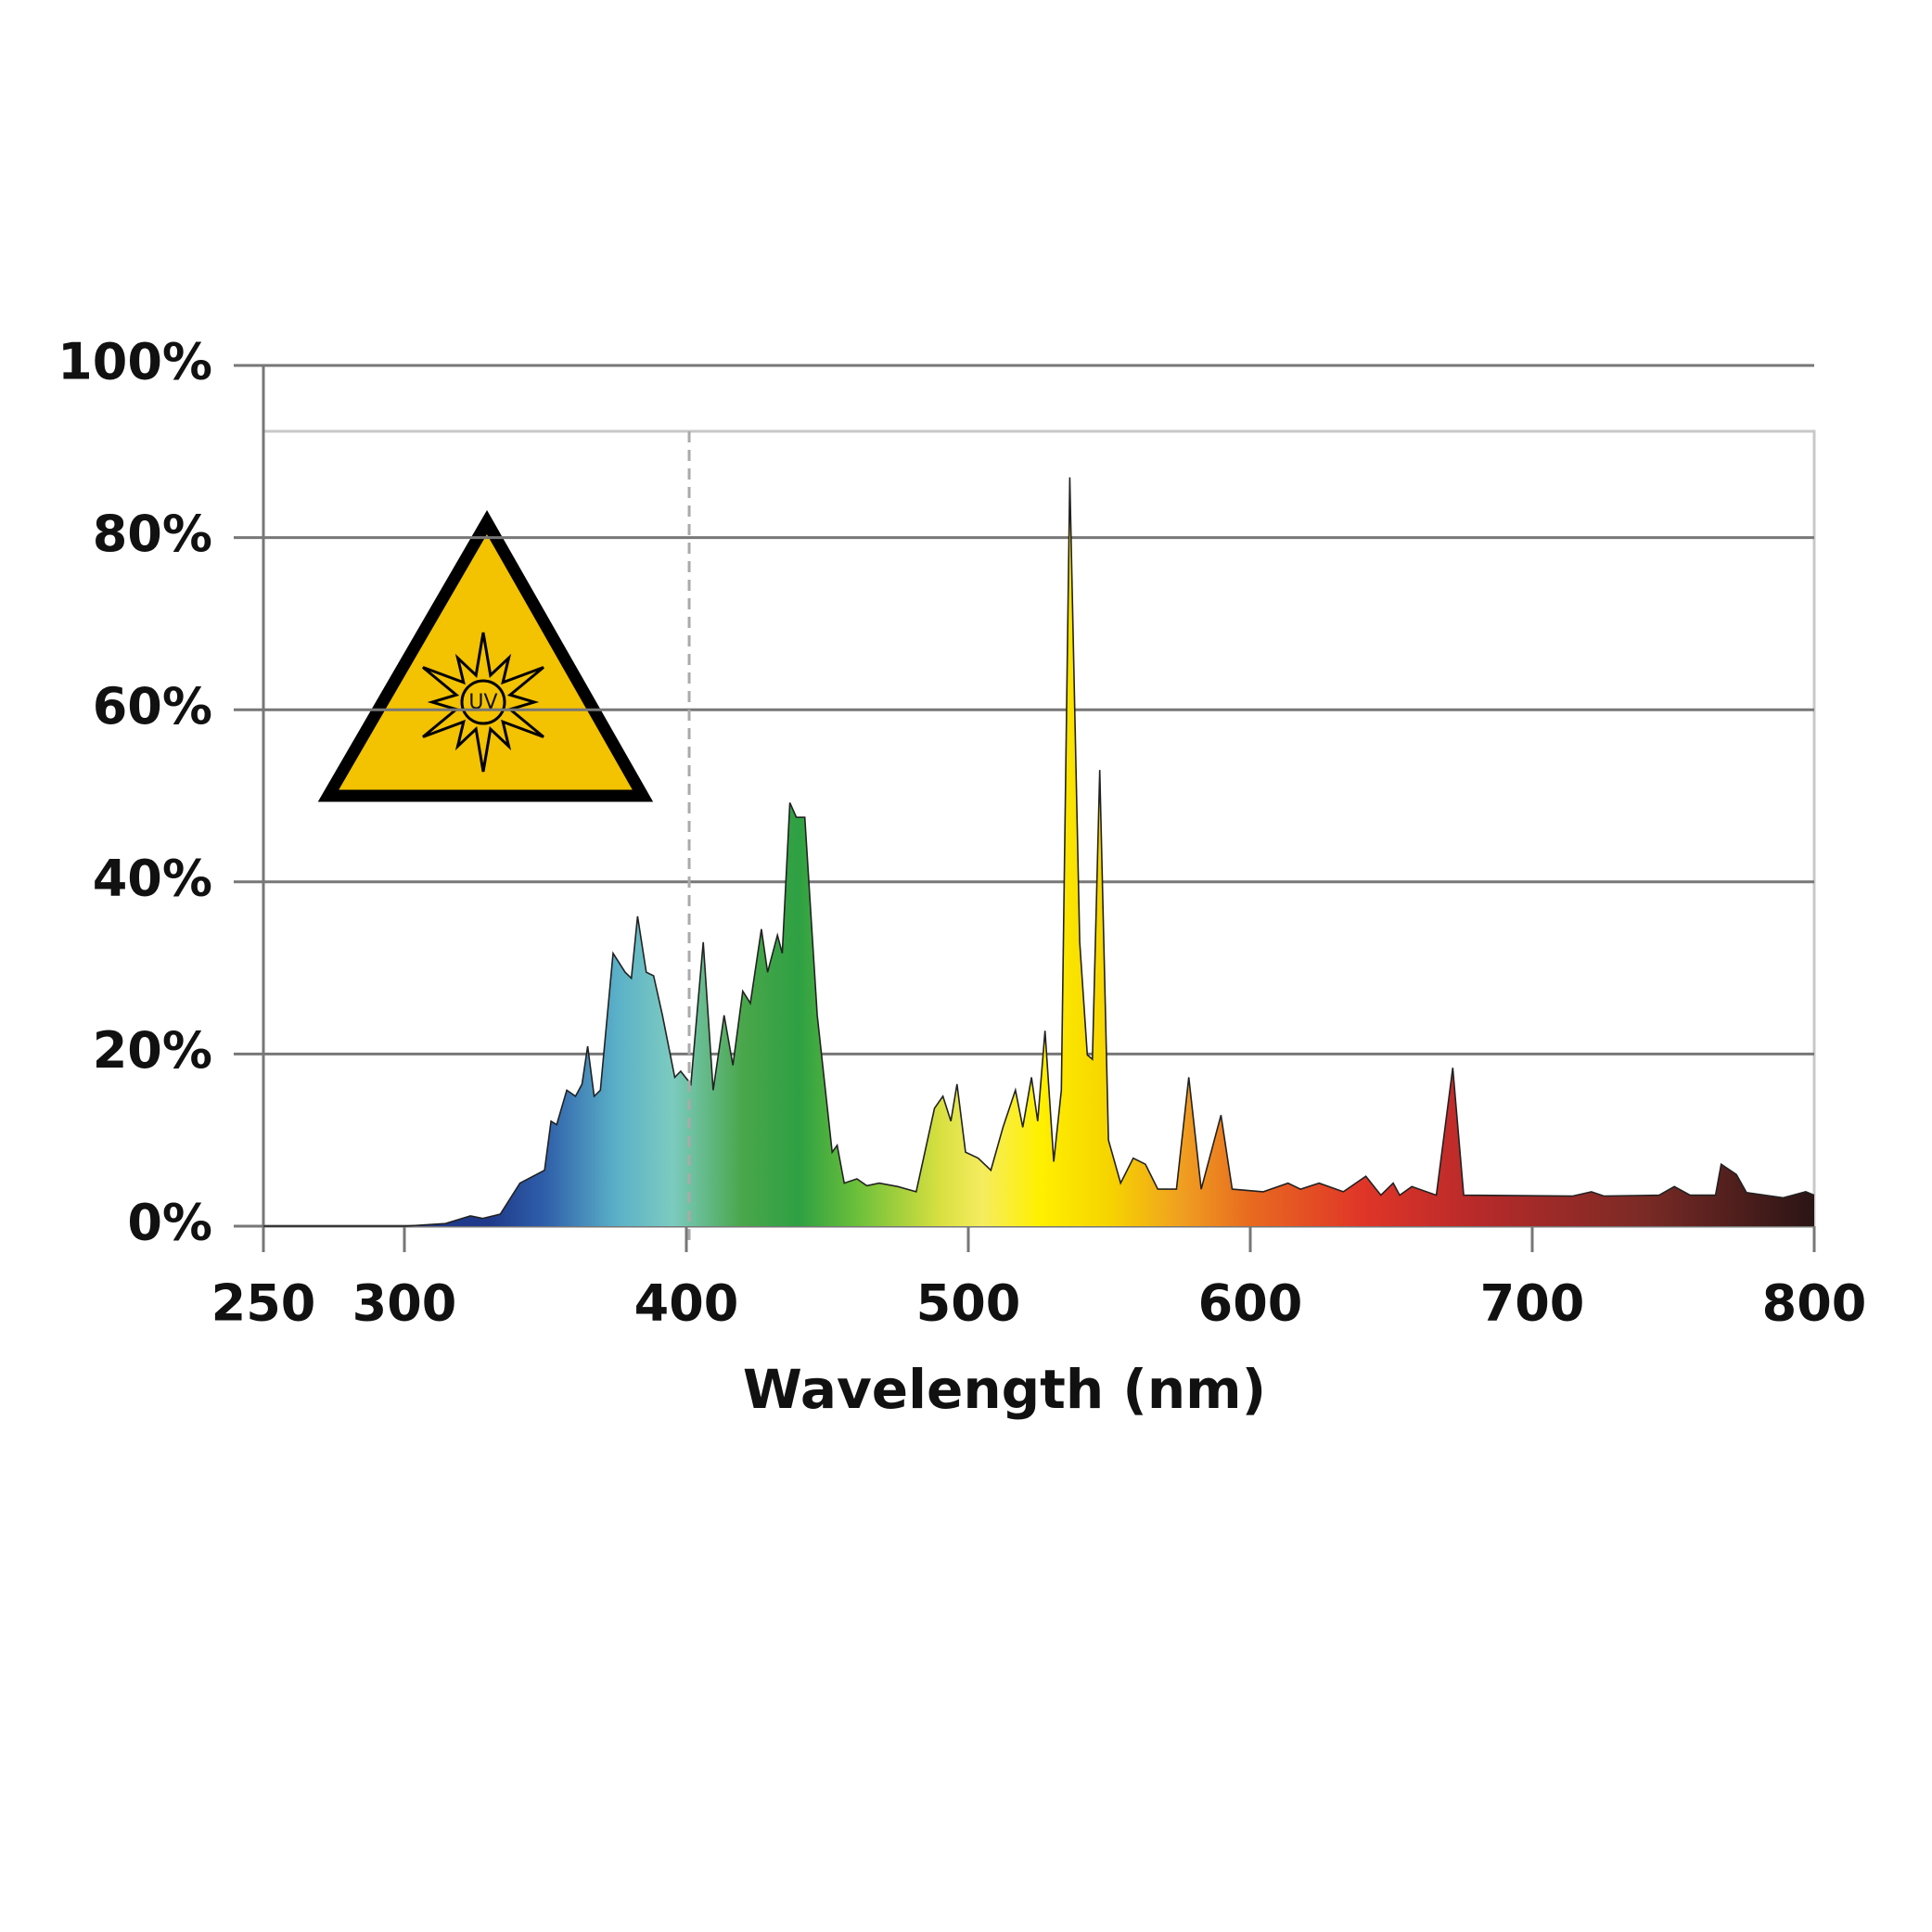 This screenshot has height=1932, width=1932. What do you see at coordinates (263, 1303) in the screenshot?
I see `x-tick-label: 250` at bounding box center [263, 1303].